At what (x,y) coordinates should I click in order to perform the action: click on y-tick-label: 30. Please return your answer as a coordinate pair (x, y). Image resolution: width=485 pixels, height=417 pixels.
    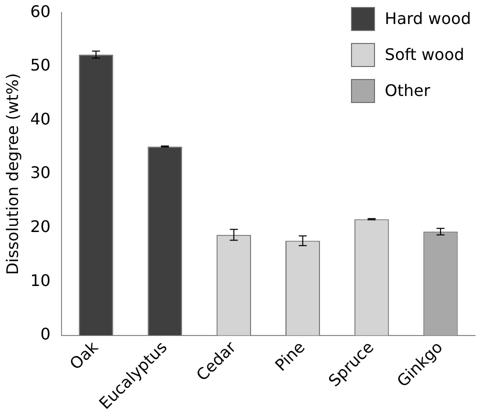
    Looking at the image, I should click on (40, 172).